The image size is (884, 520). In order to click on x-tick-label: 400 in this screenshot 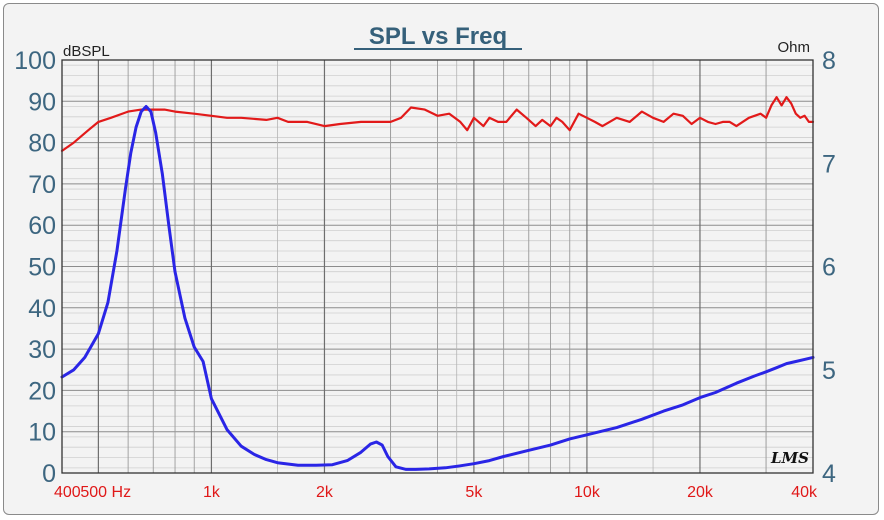, I will do `click(67, 492)`.